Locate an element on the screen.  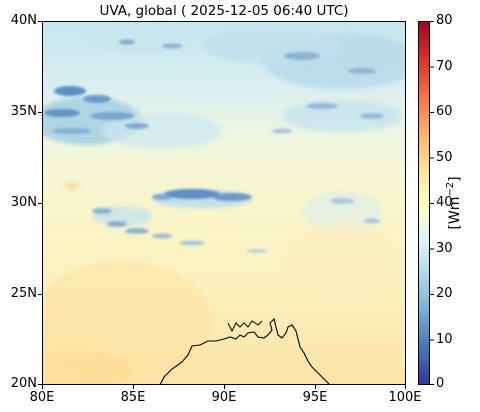
coastline is located at coordinates (245, 351).